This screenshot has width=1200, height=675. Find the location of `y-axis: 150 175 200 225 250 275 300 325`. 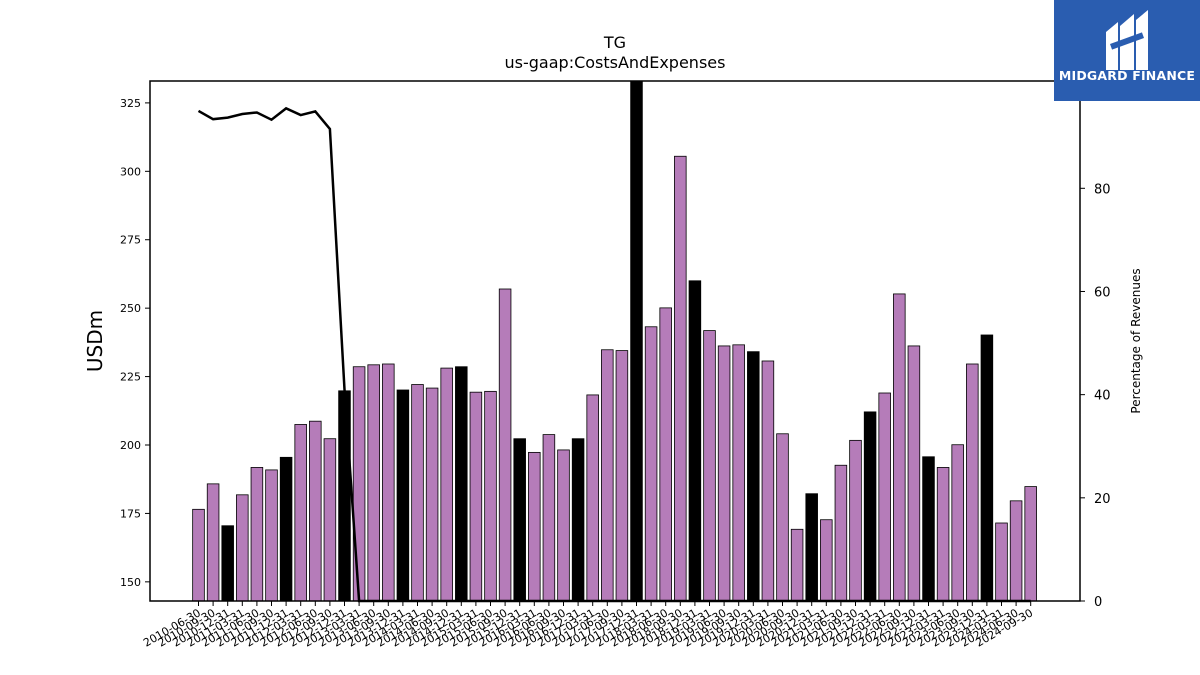

y-axis: 150 175 200 225 250 275 300 325 is located at coordinates (135, 343).